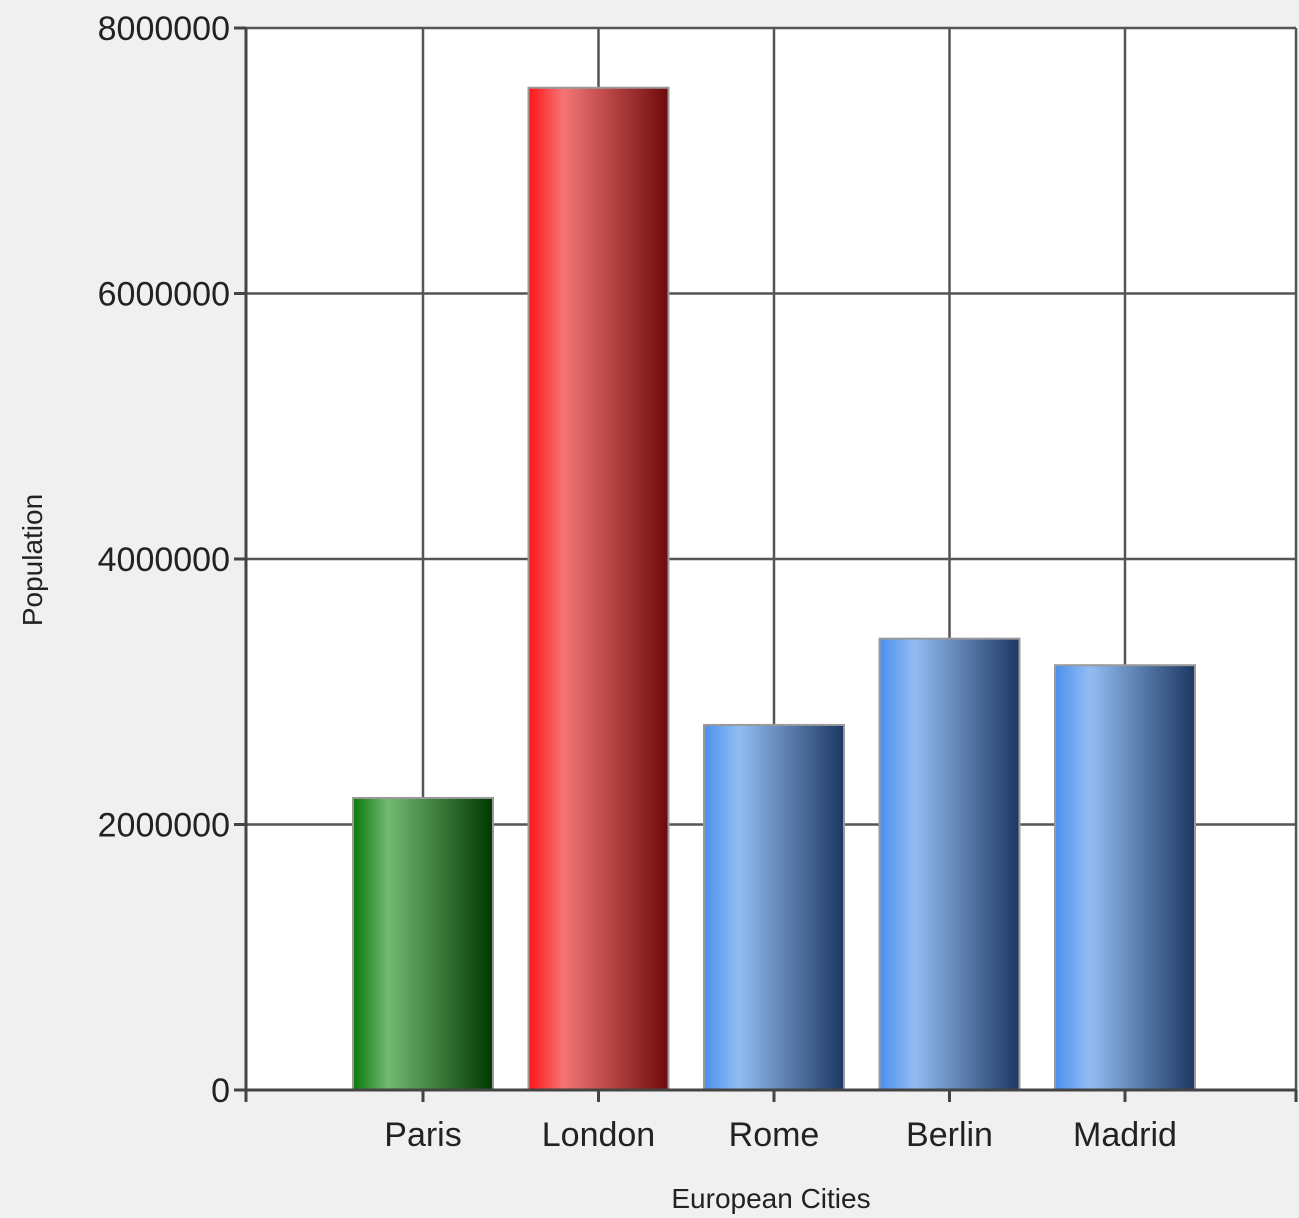 The width and height of the screenshot is (1299, 1218). Describe the element at coordinates (949, 864) in the screenshot. I see `bar-berlin` at that location.